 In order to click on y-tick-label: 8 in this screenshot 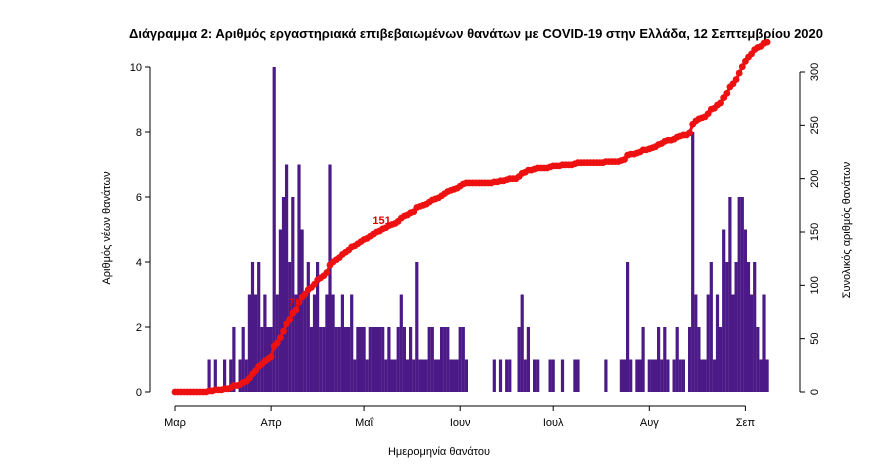, I will do `click(139, 133)`.